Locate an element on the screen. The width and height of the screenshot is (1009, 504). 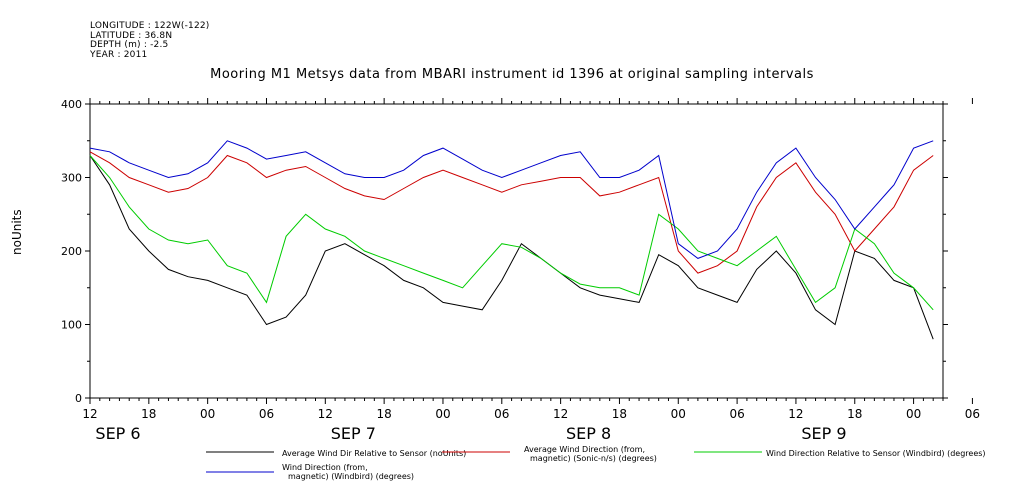
day-label: SEP 7 is located at coordinates (353, 433).